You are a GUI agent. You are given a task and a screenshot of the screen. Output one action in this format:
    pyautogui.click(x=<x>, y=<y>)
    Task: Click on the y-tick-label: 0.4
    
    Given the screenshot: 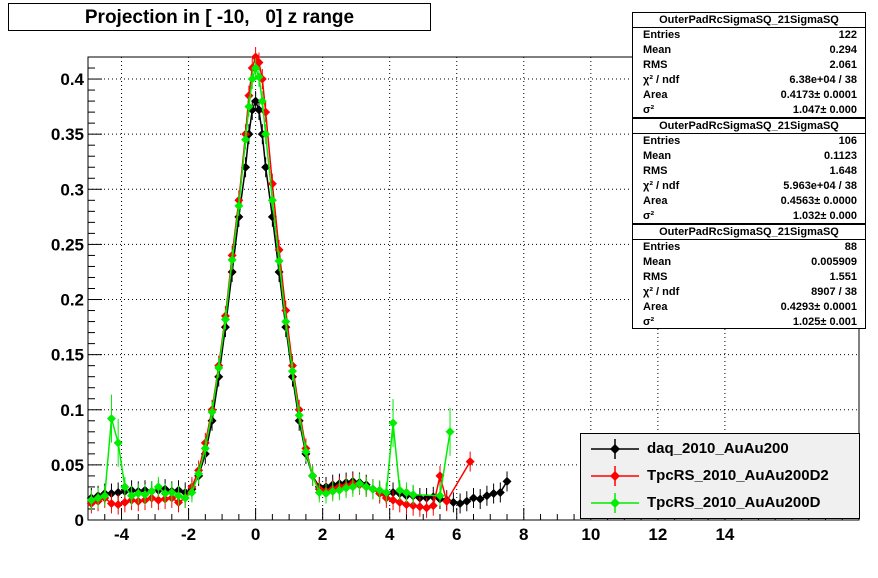 What is the action you would take?
    pyautogui.click(x=72, y=79)
    